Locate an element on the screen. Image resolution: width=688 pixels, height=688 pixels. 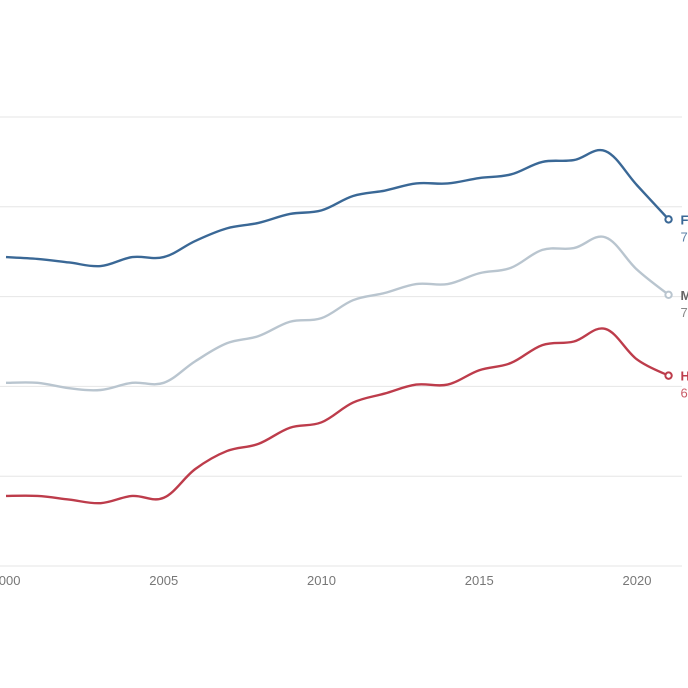
x-tick-label: 2010 is located at coordinates (321, 580).